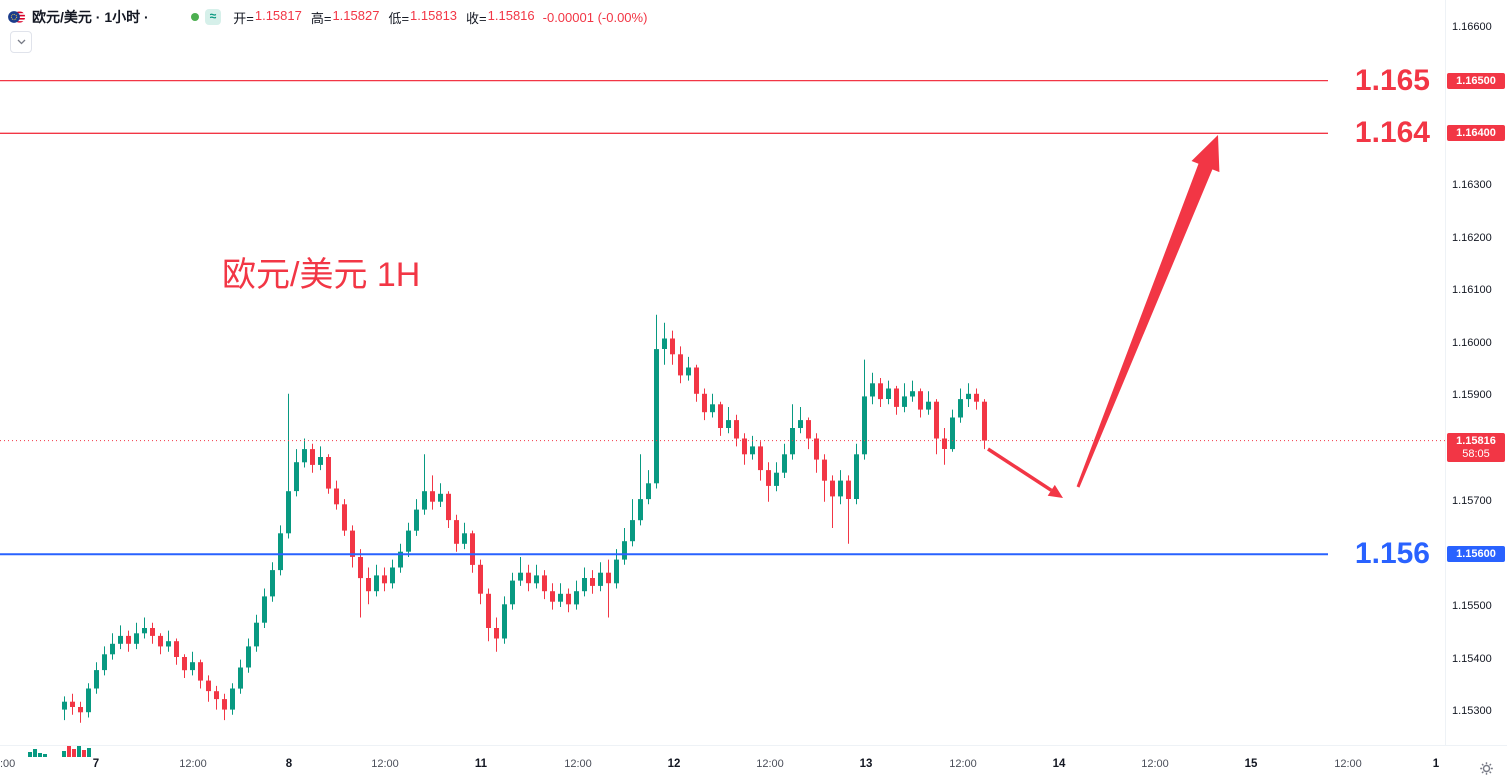 The height and width of the screenshot is (784, 1507). What do you see at coordinates (289, 764) in the screenshot?
I see `time-axis-label: 8` at bounding box center [289, 764].